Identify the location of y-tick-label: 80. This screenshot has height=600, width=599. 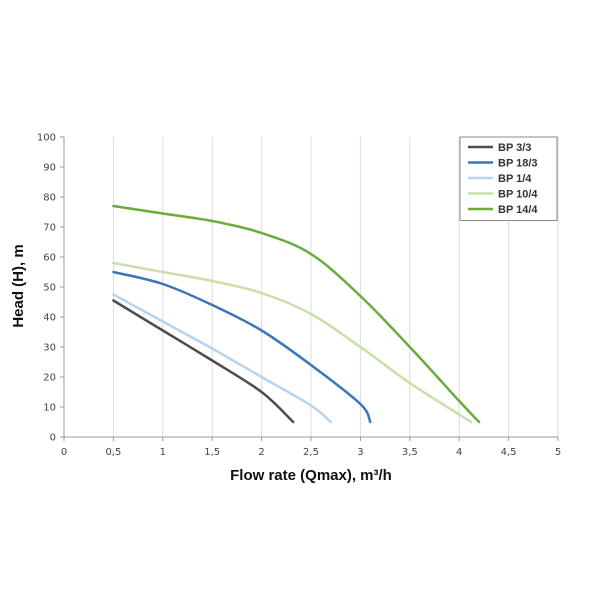
(49, 198).